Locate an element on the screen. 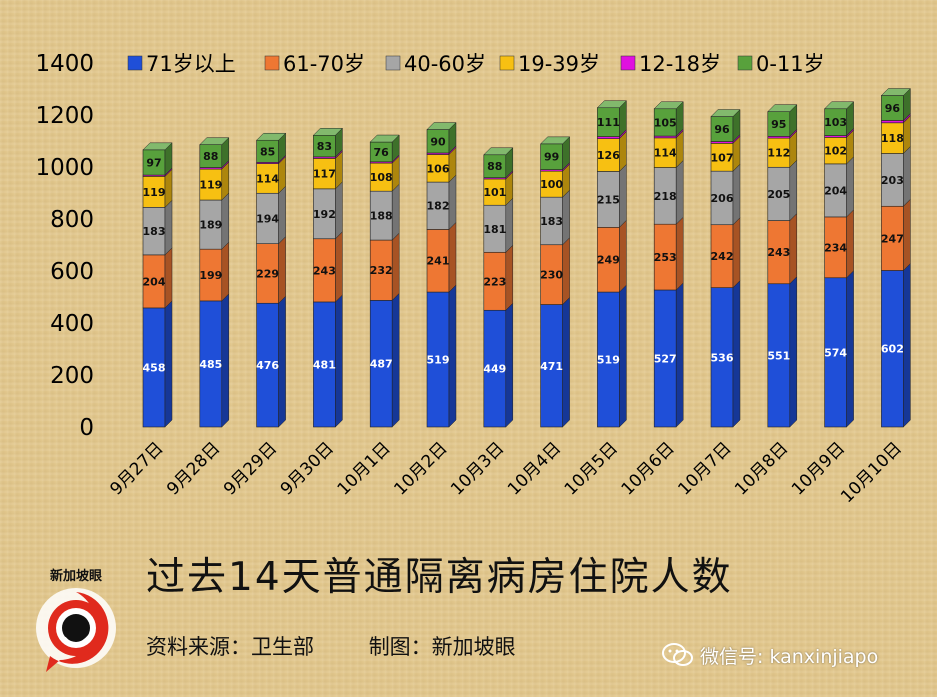  data-label: 181 is located at coordinates (494, 229).